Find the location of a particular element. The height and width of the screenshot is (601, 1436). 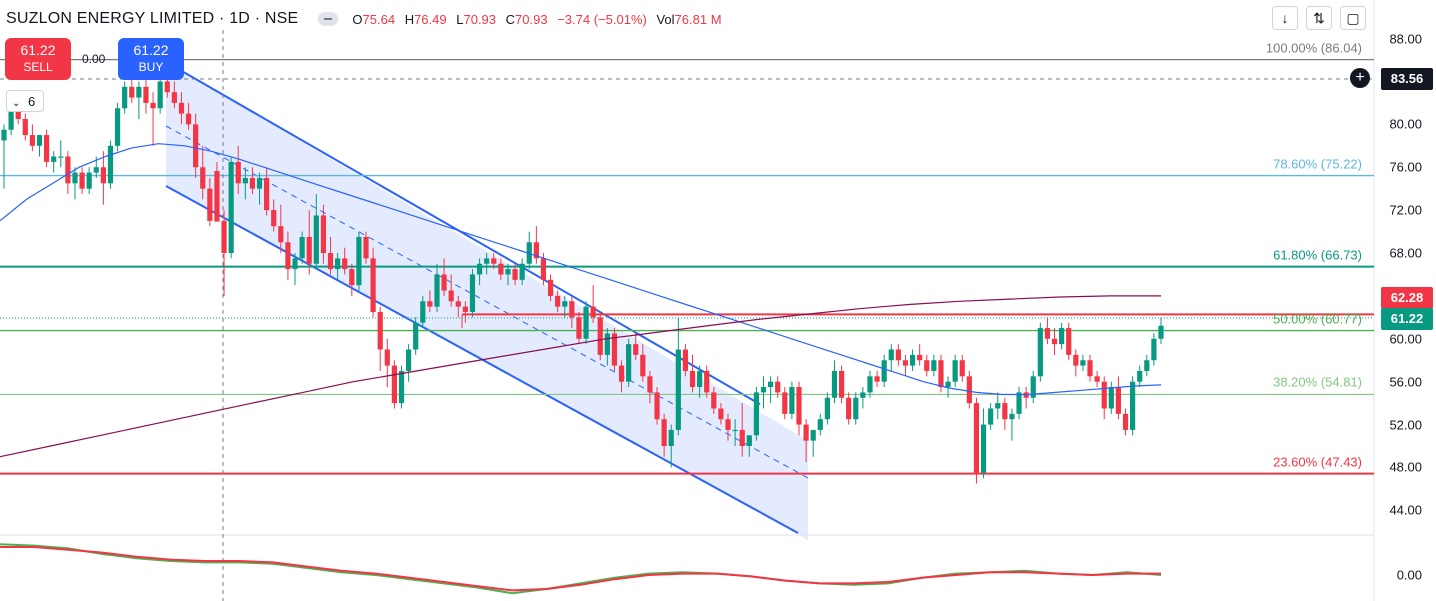

buy-price: 61.22 is located at coordinates (151, 50).